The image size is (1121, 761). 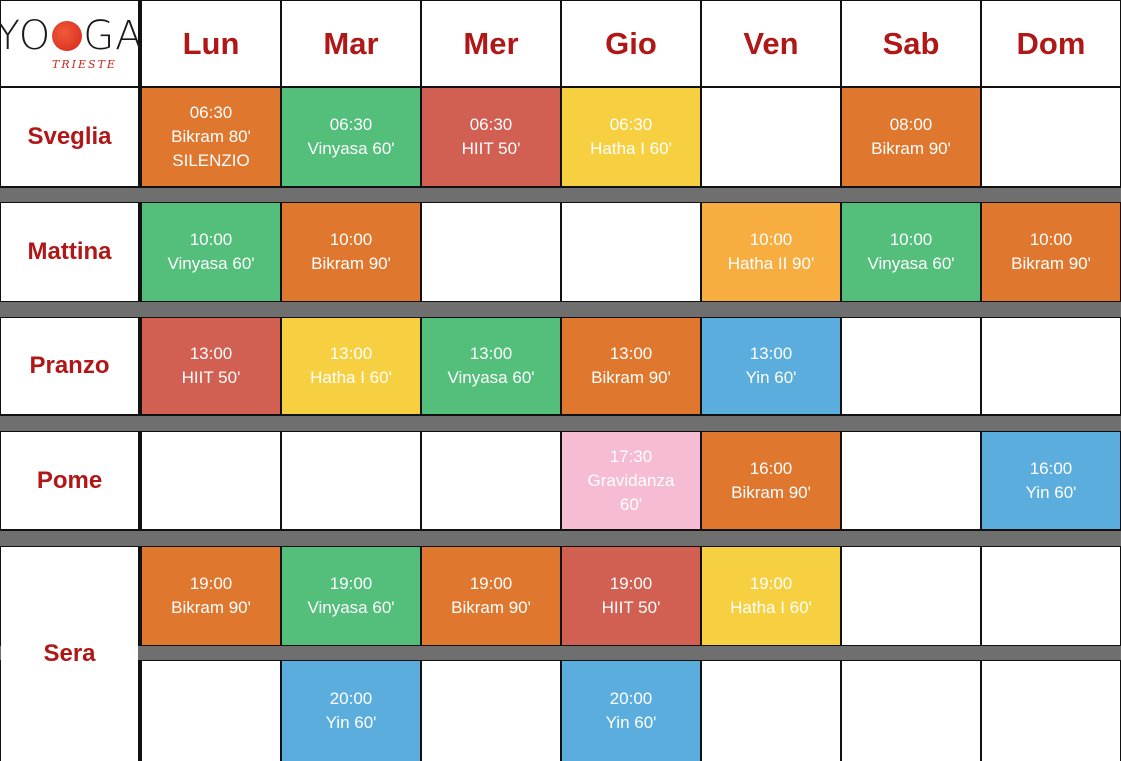 What do you see at coordinates (113, 36) in the screenshot?
I see `logo-text: GA` at bounding box center [113, 36].